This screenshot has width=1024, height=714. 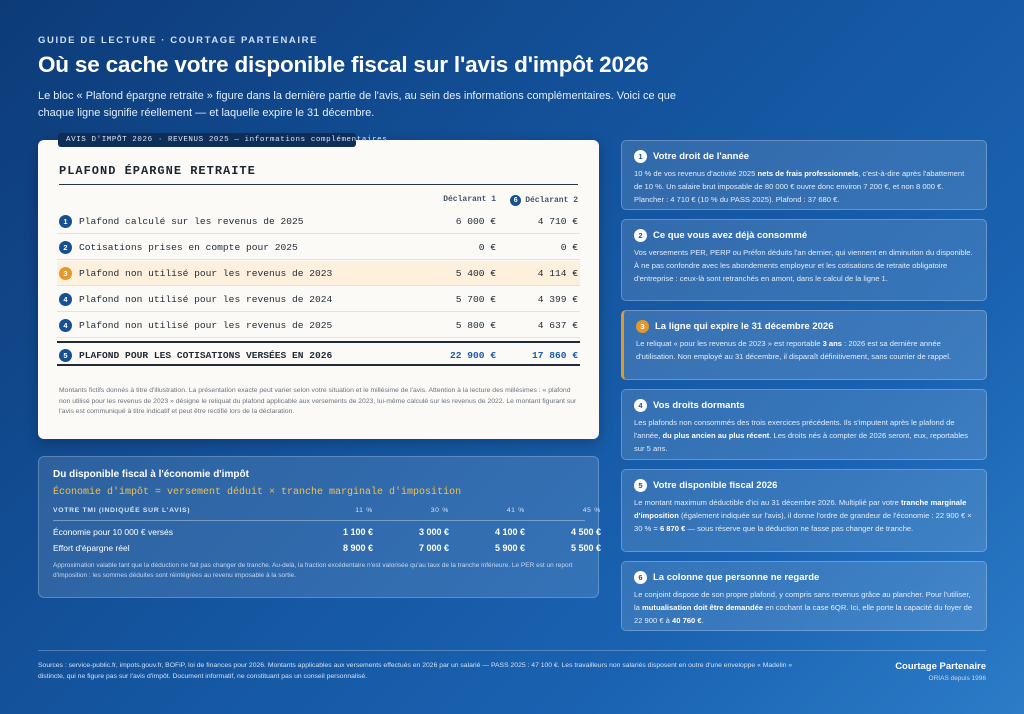 What do you see at coordinates (699, 405) in the screenshot?
I see `card-title: Vos droits dormants` at bounding box center [699, 405].